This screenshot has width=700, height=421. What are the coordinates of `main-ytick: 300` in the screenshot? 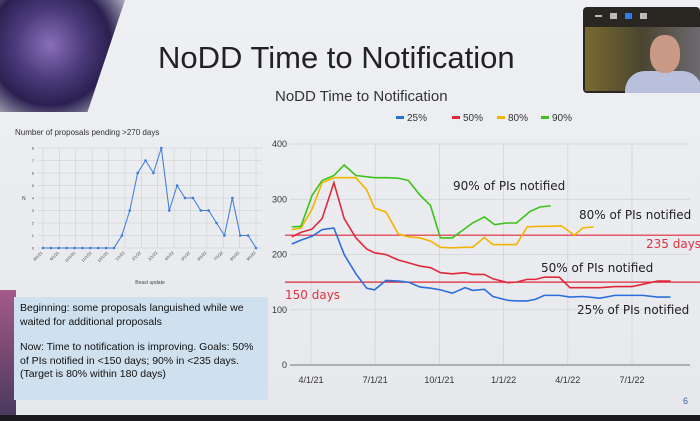 It's located at (279, 199).